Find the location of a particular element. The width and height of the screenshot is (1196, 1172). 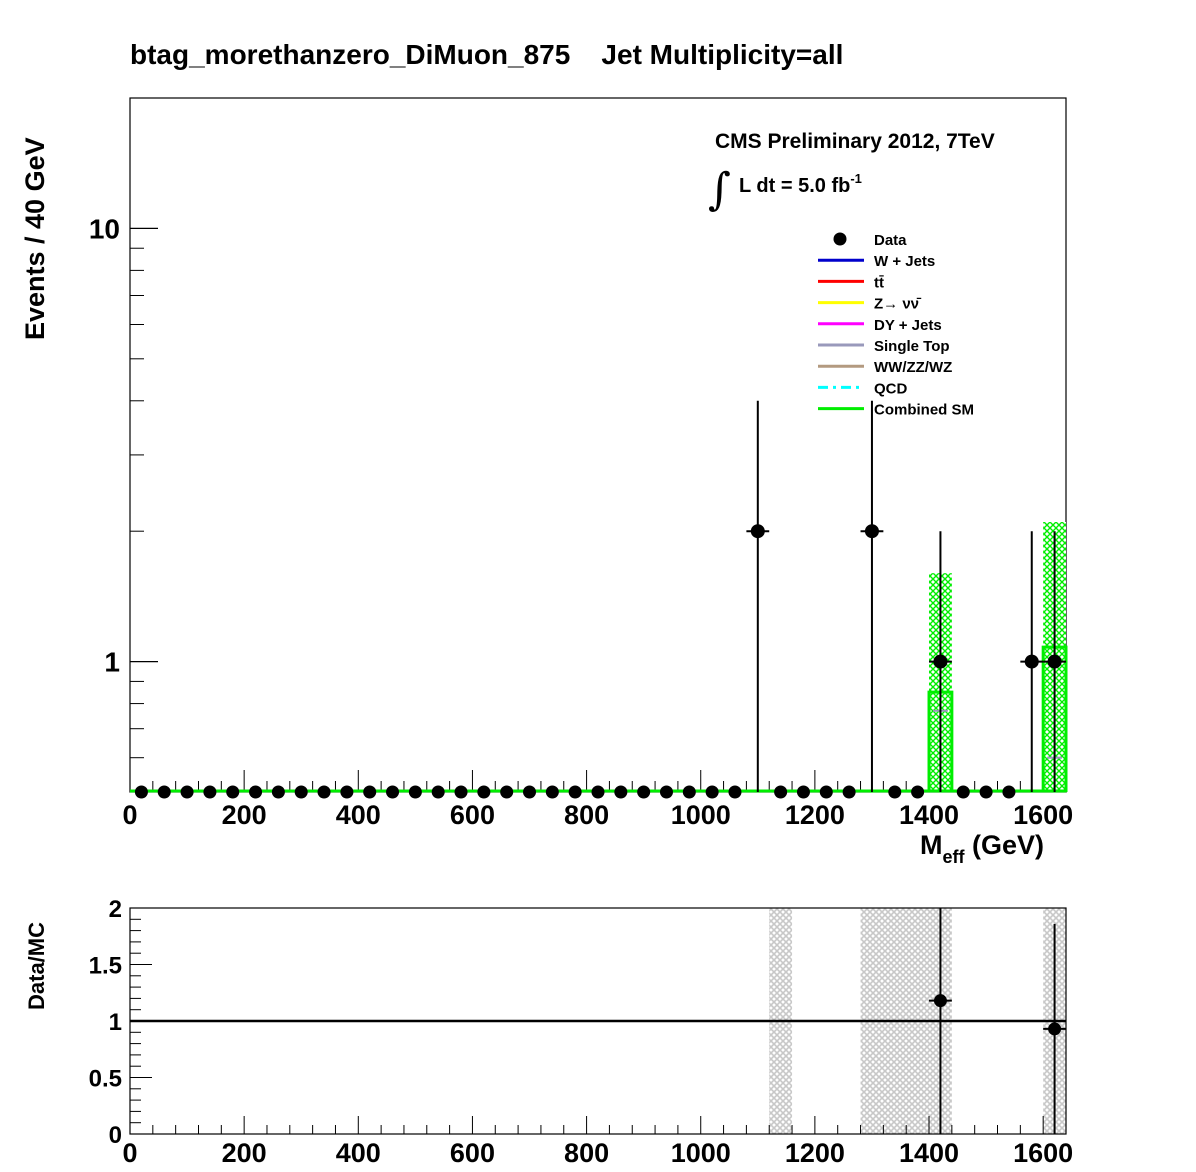

ratio-y-tick-label: 2 is located at coordinates (115, 909).